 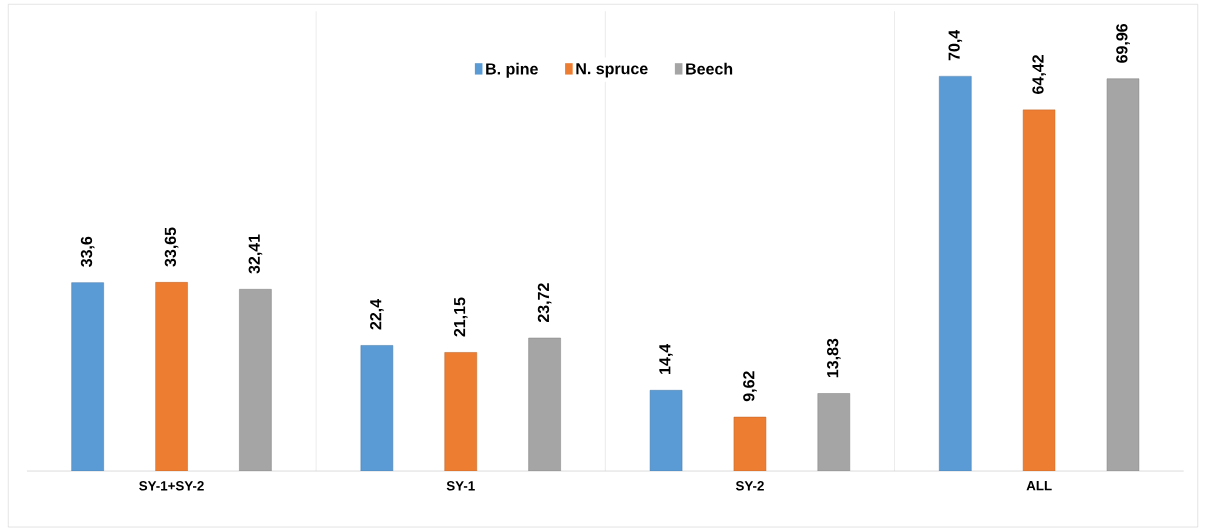 I want to click on data-label: 13,83, so click(x=834, y=357).